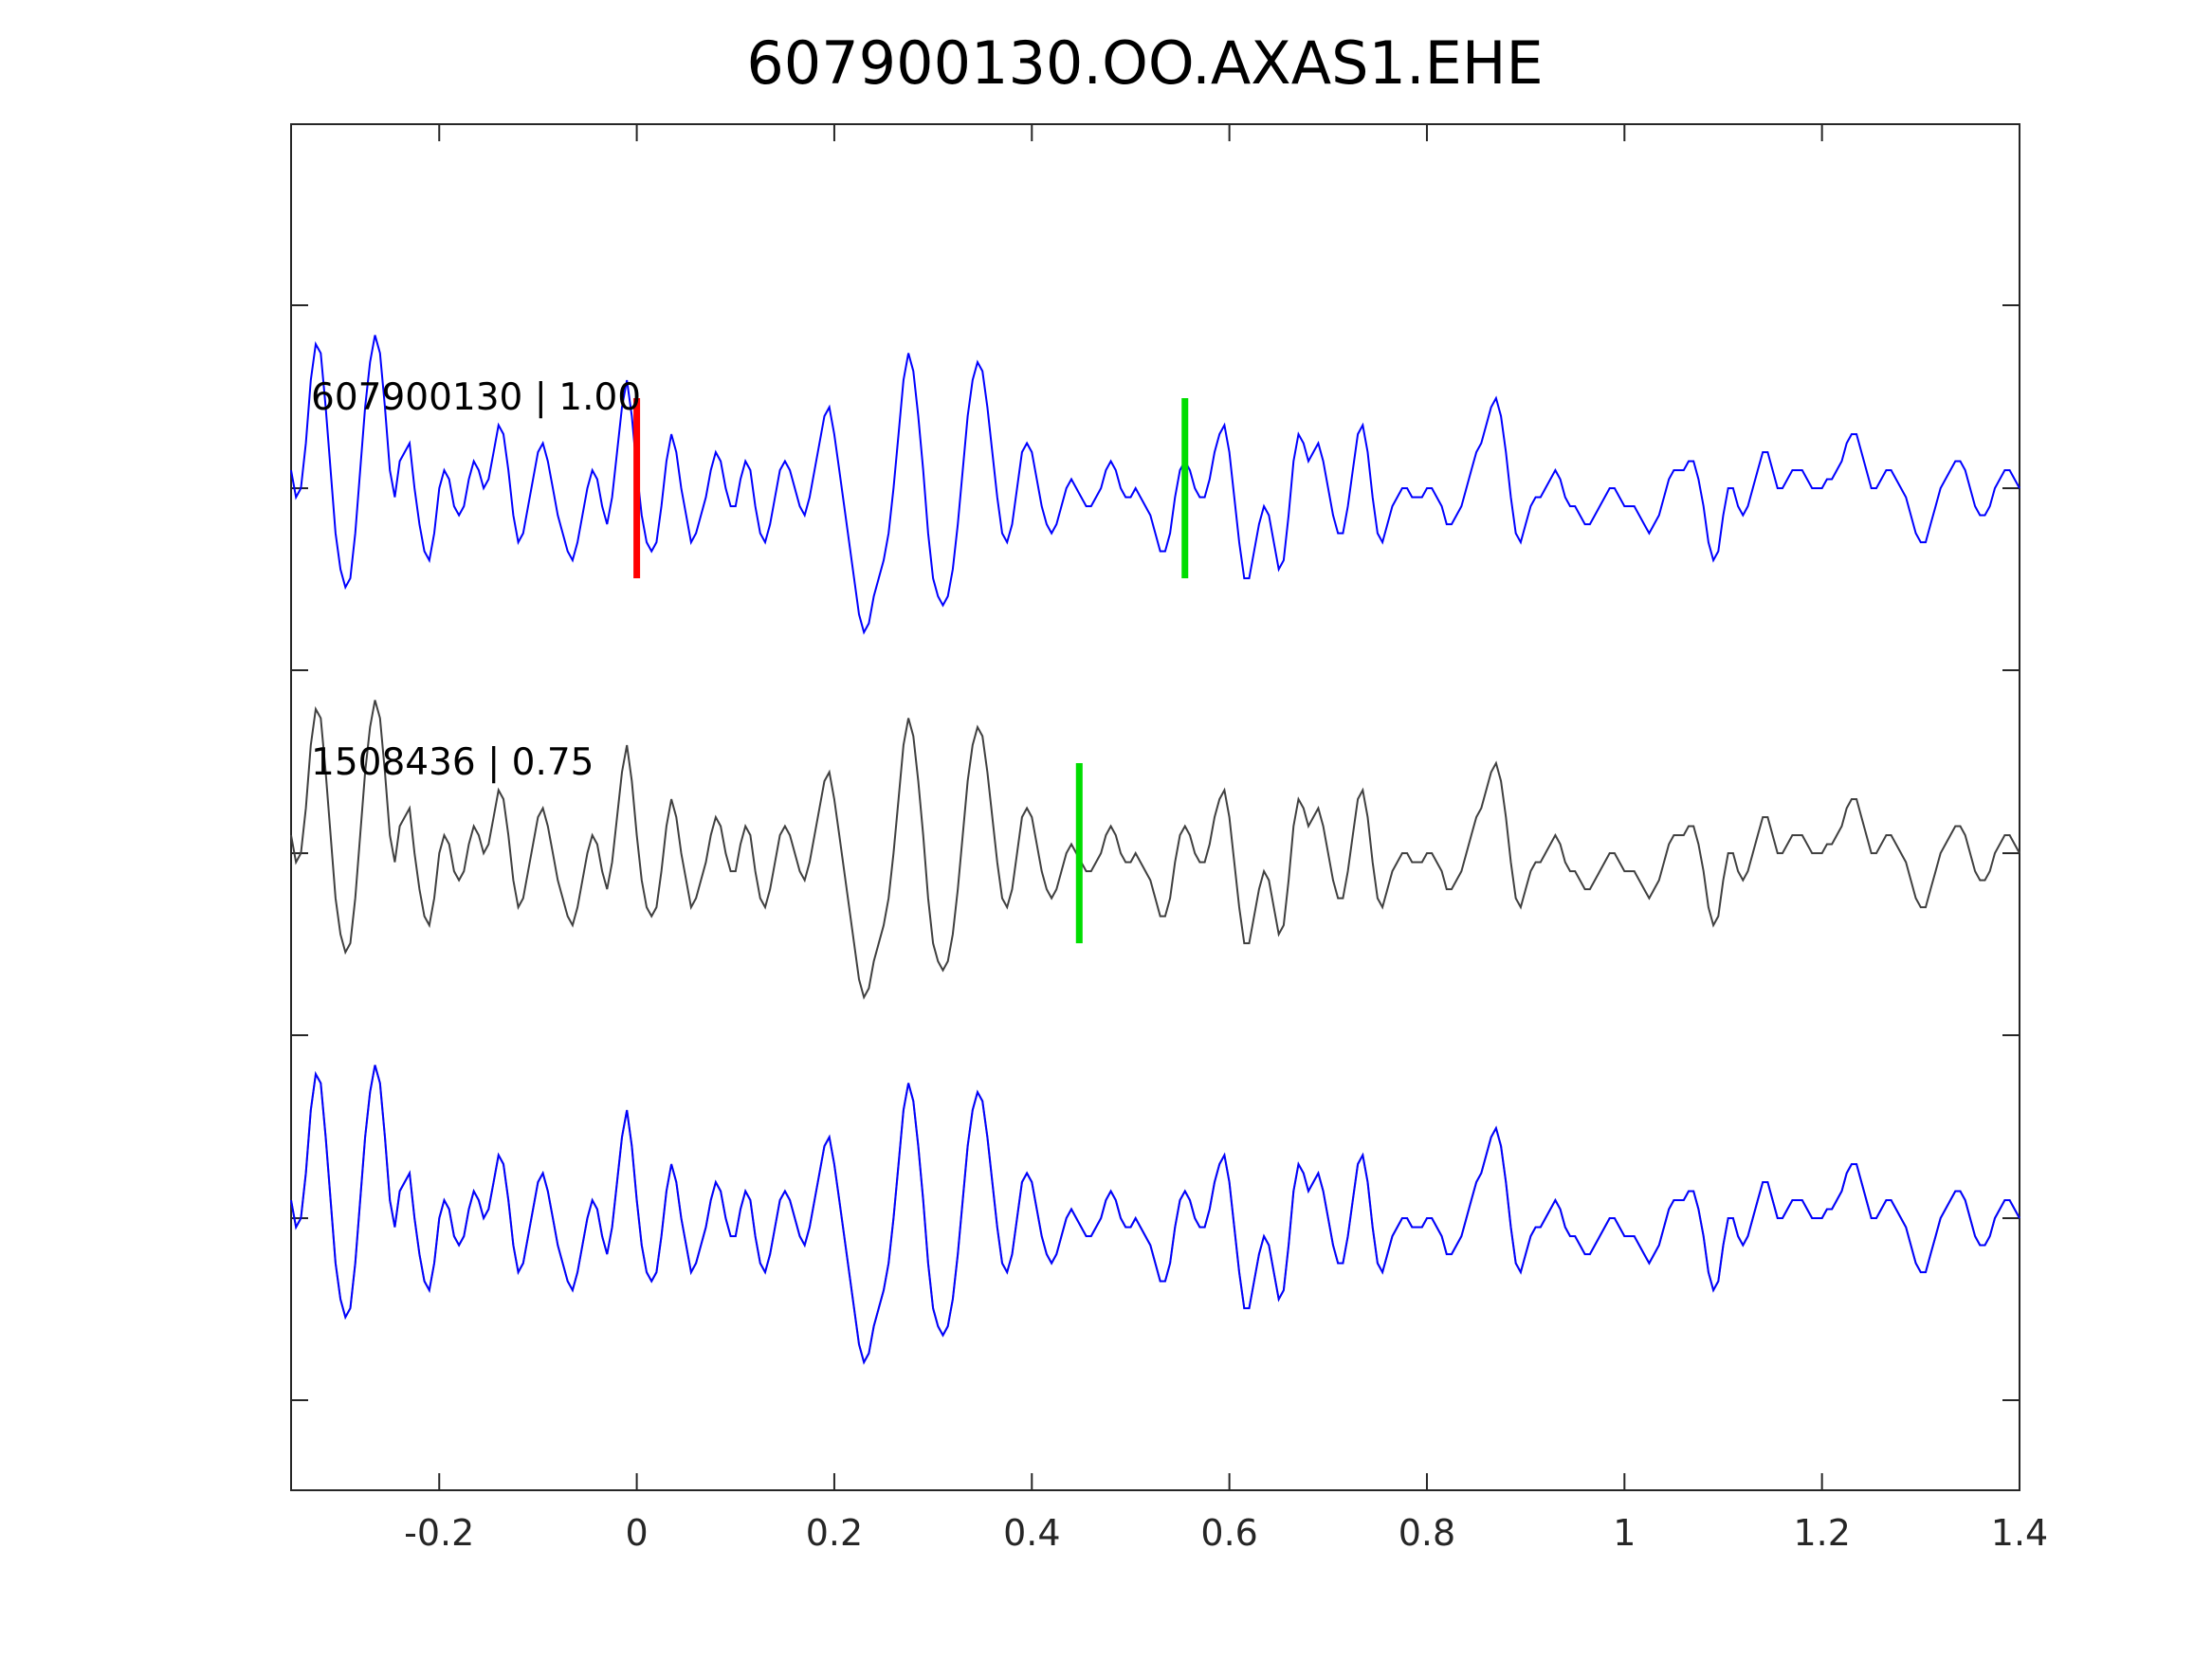  I want to click on trace-label-template: 1508436 | 0.75, so click(452, 762).